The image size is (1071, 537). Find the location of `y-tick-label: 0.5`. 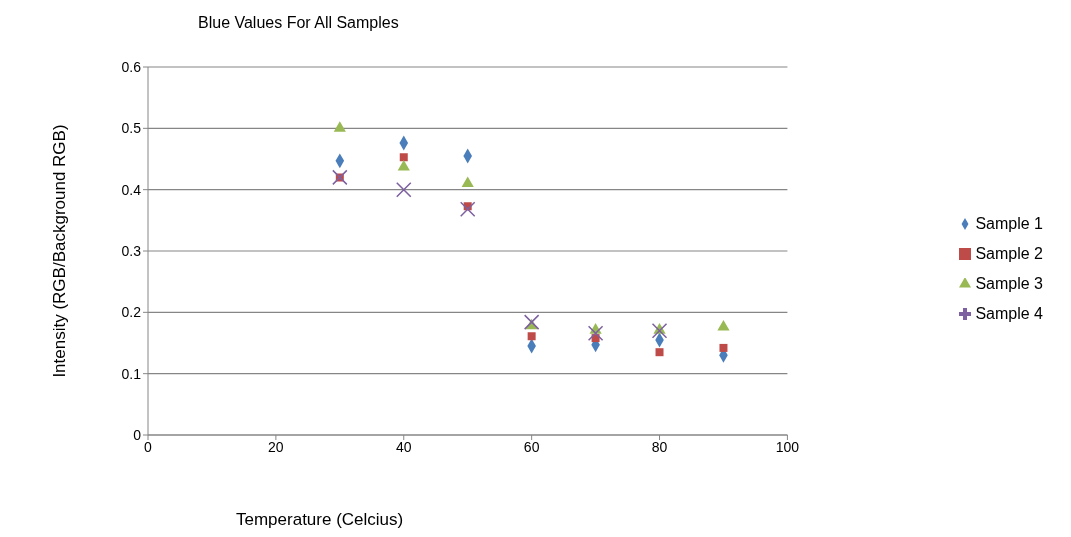

y-tick-label: 0.5 is located at coordinates (131, 128).